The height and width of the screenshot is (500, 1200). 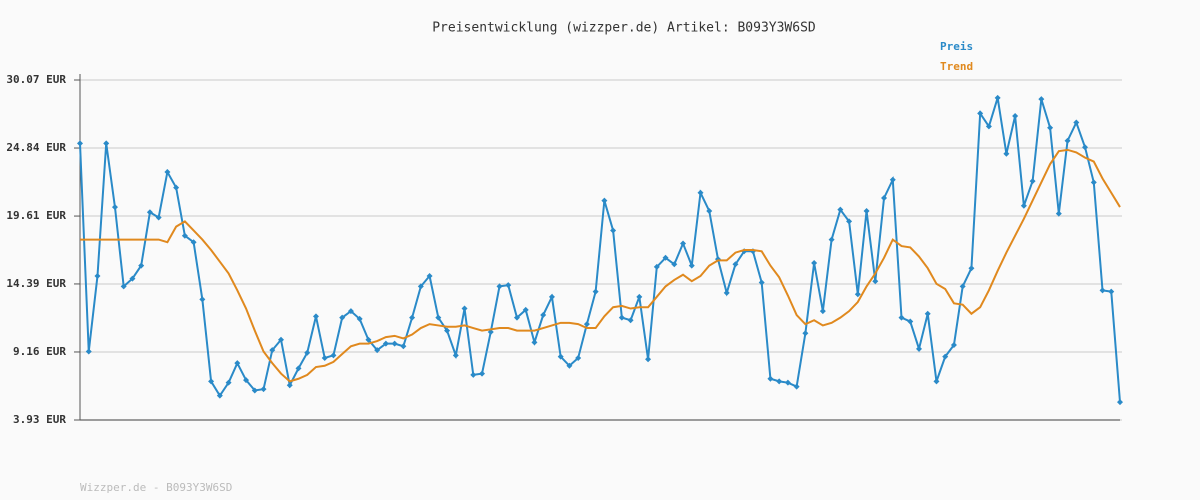 I want to click on y-tick-label: 24.84 EUR, so click(x=36, y=147).